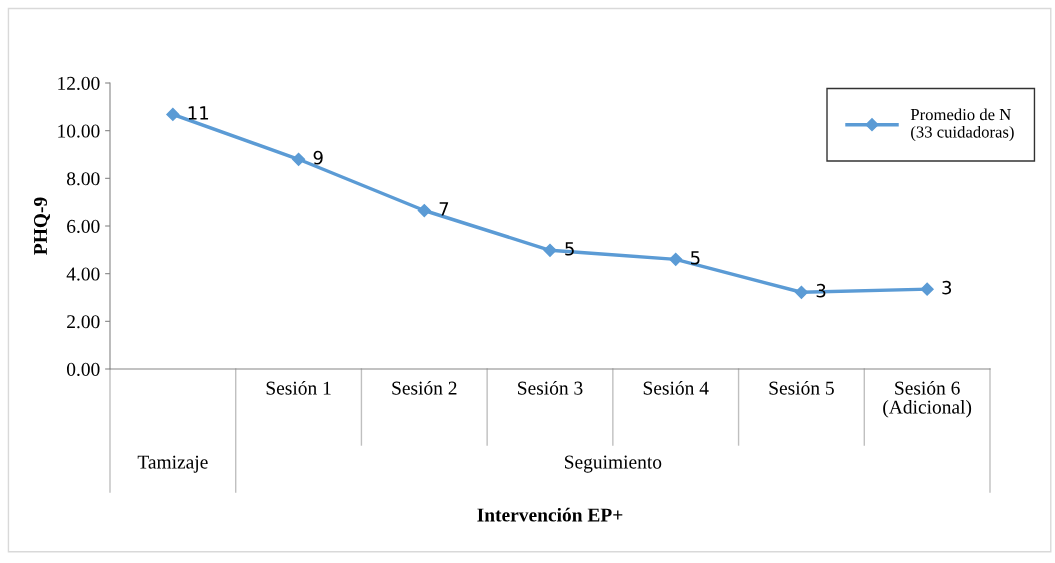 The image size is (1055, 563). What do you see at coordinates (801, 387) in the screenshot?
I see `x-tick-label: Sesión 5` at bounding box center [801, 387].